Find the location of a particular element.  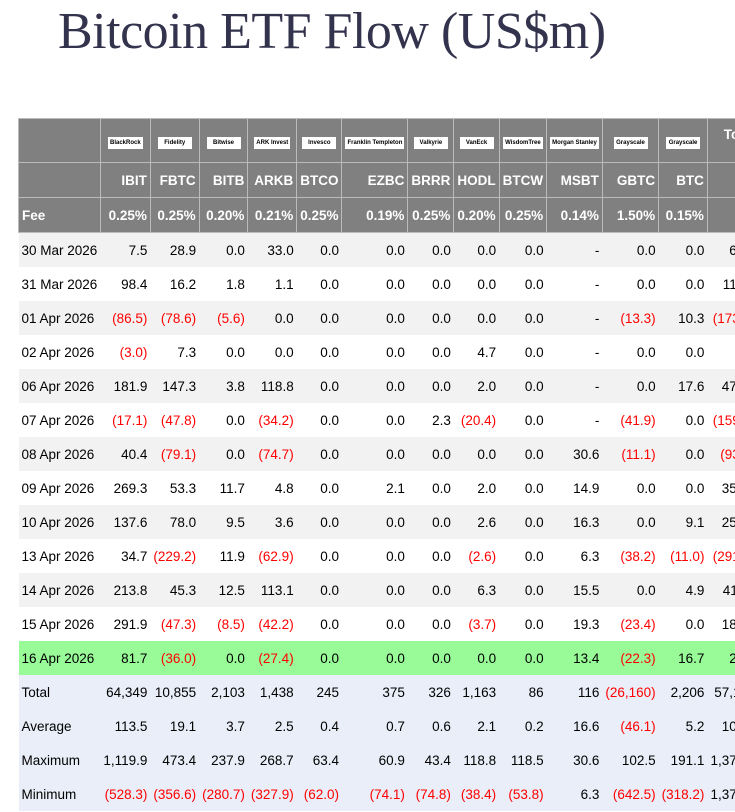

flow-cell: 0.6 is located at coordinates (430, 726).